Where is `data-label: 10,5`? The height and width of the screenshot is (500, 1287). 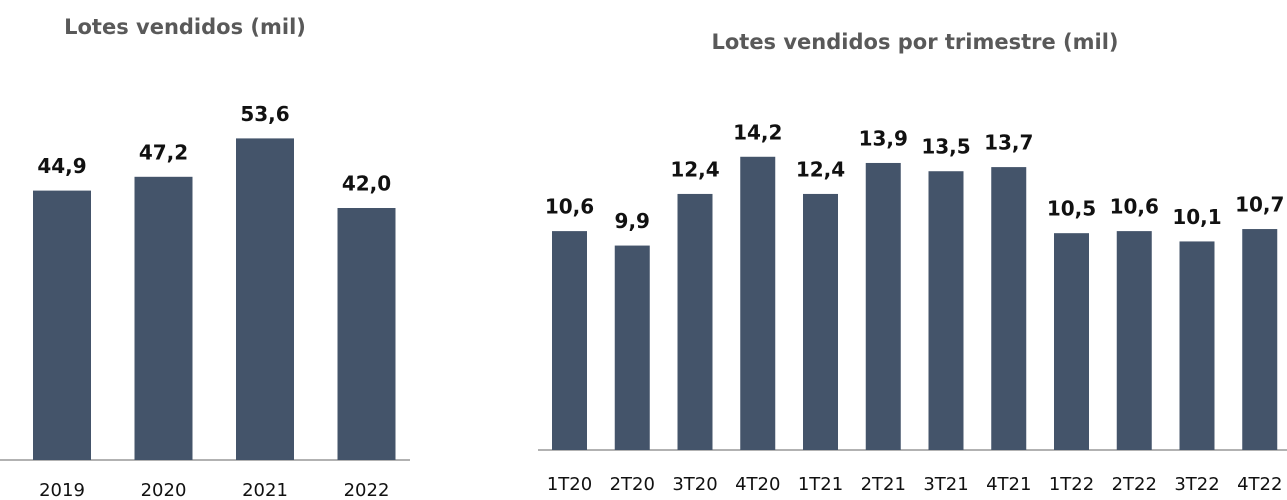 data-label: 10,5 is located at coordinates (1071, 209).